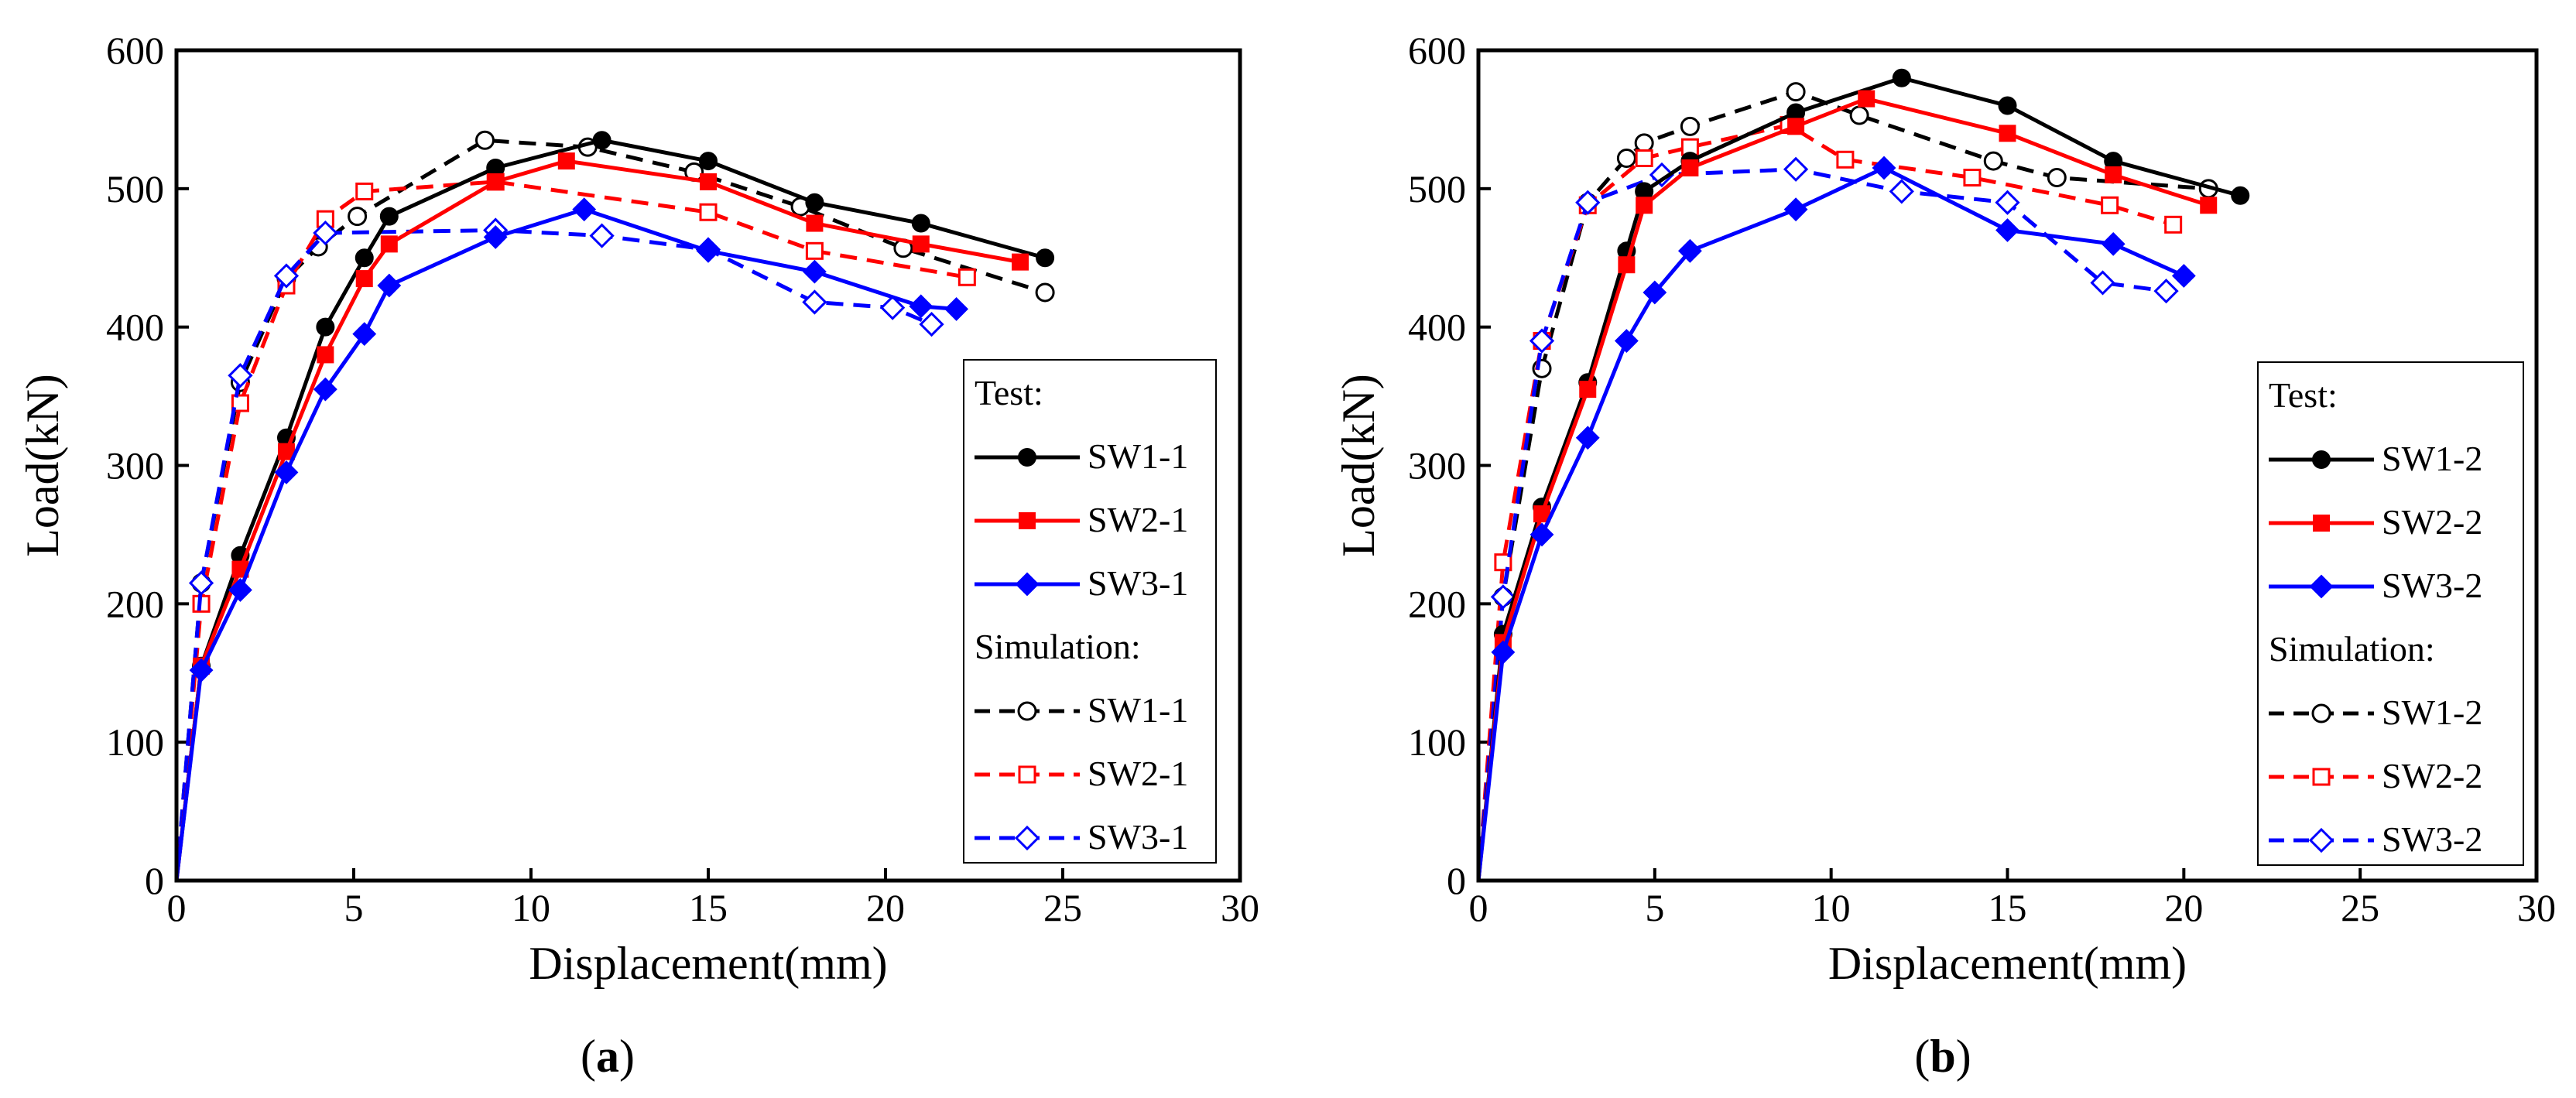 The width and height of the screenshot is (2576, 1098). Describe the element at coordinates (2303, 395) in the screenshot. I see `legend-title-test: Test:` at that location.